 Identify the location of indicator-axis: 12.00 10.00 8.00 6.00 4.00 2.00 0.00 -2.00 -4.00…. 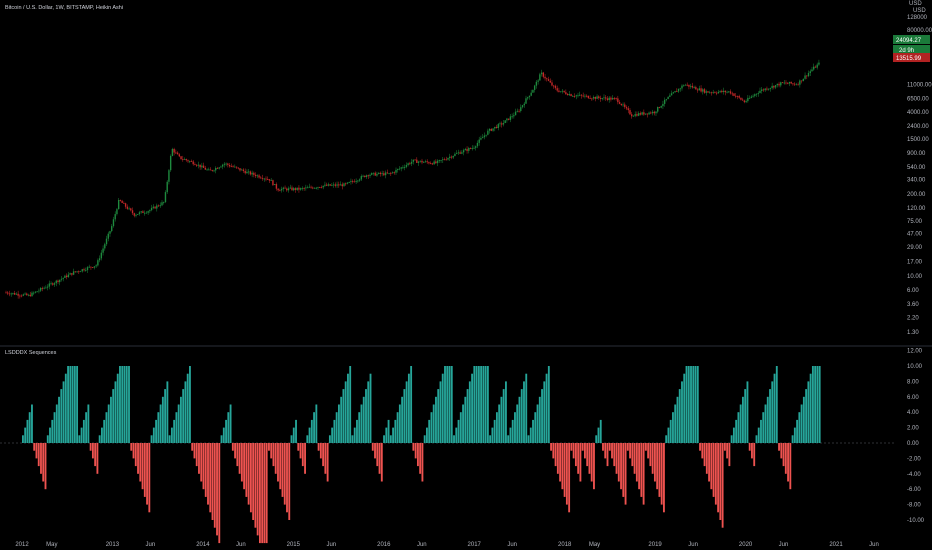
(916, 436).